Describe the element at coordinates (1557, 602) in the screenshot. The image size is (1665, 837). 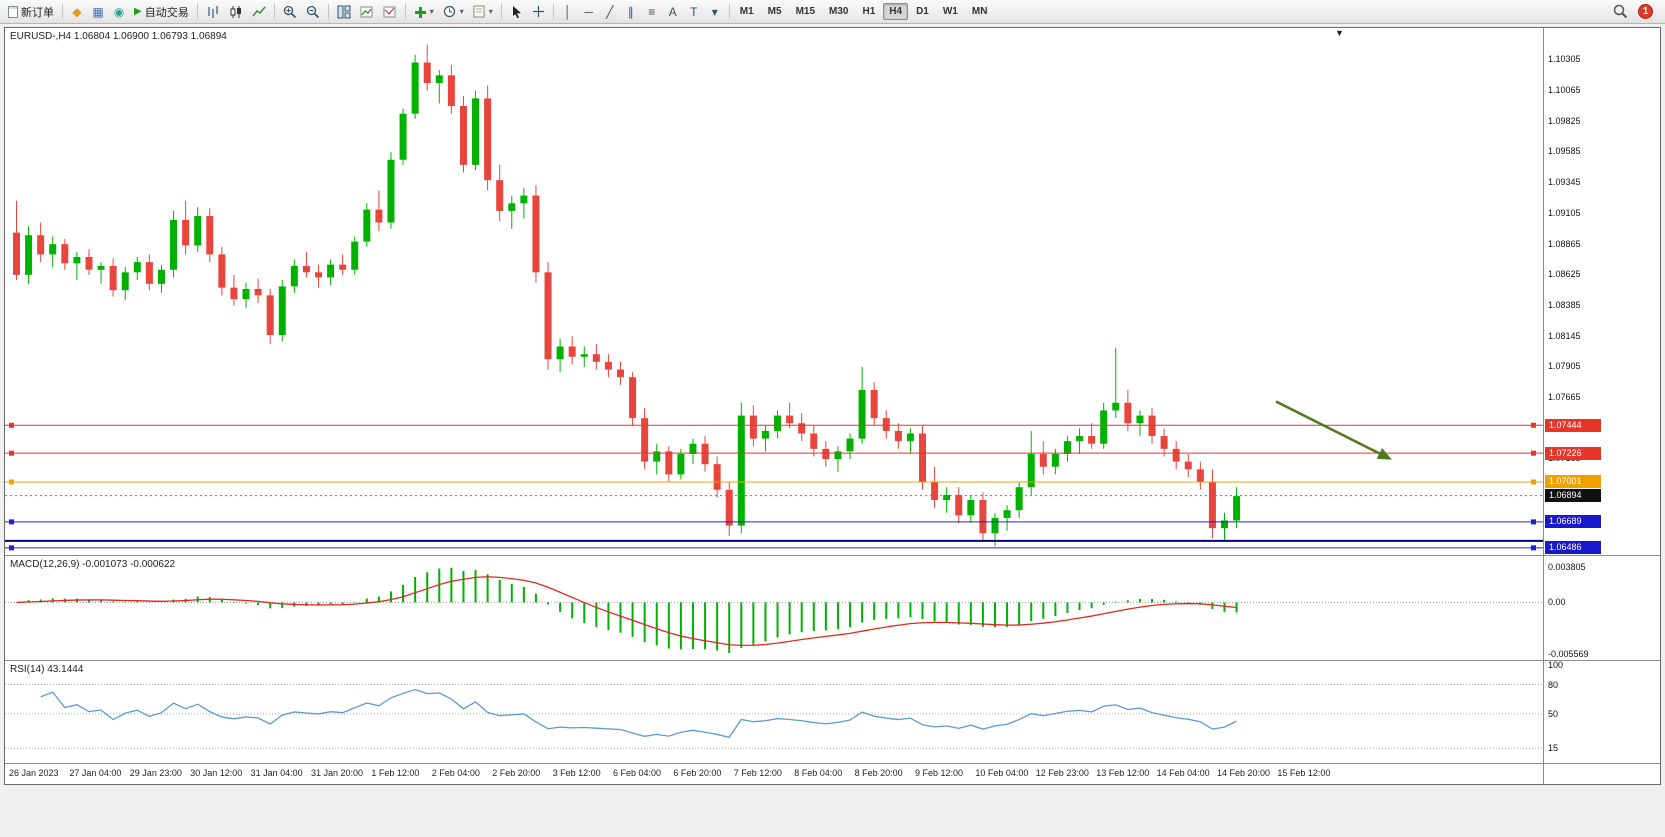
I see `macd-axis-label: 0.00` at that location.